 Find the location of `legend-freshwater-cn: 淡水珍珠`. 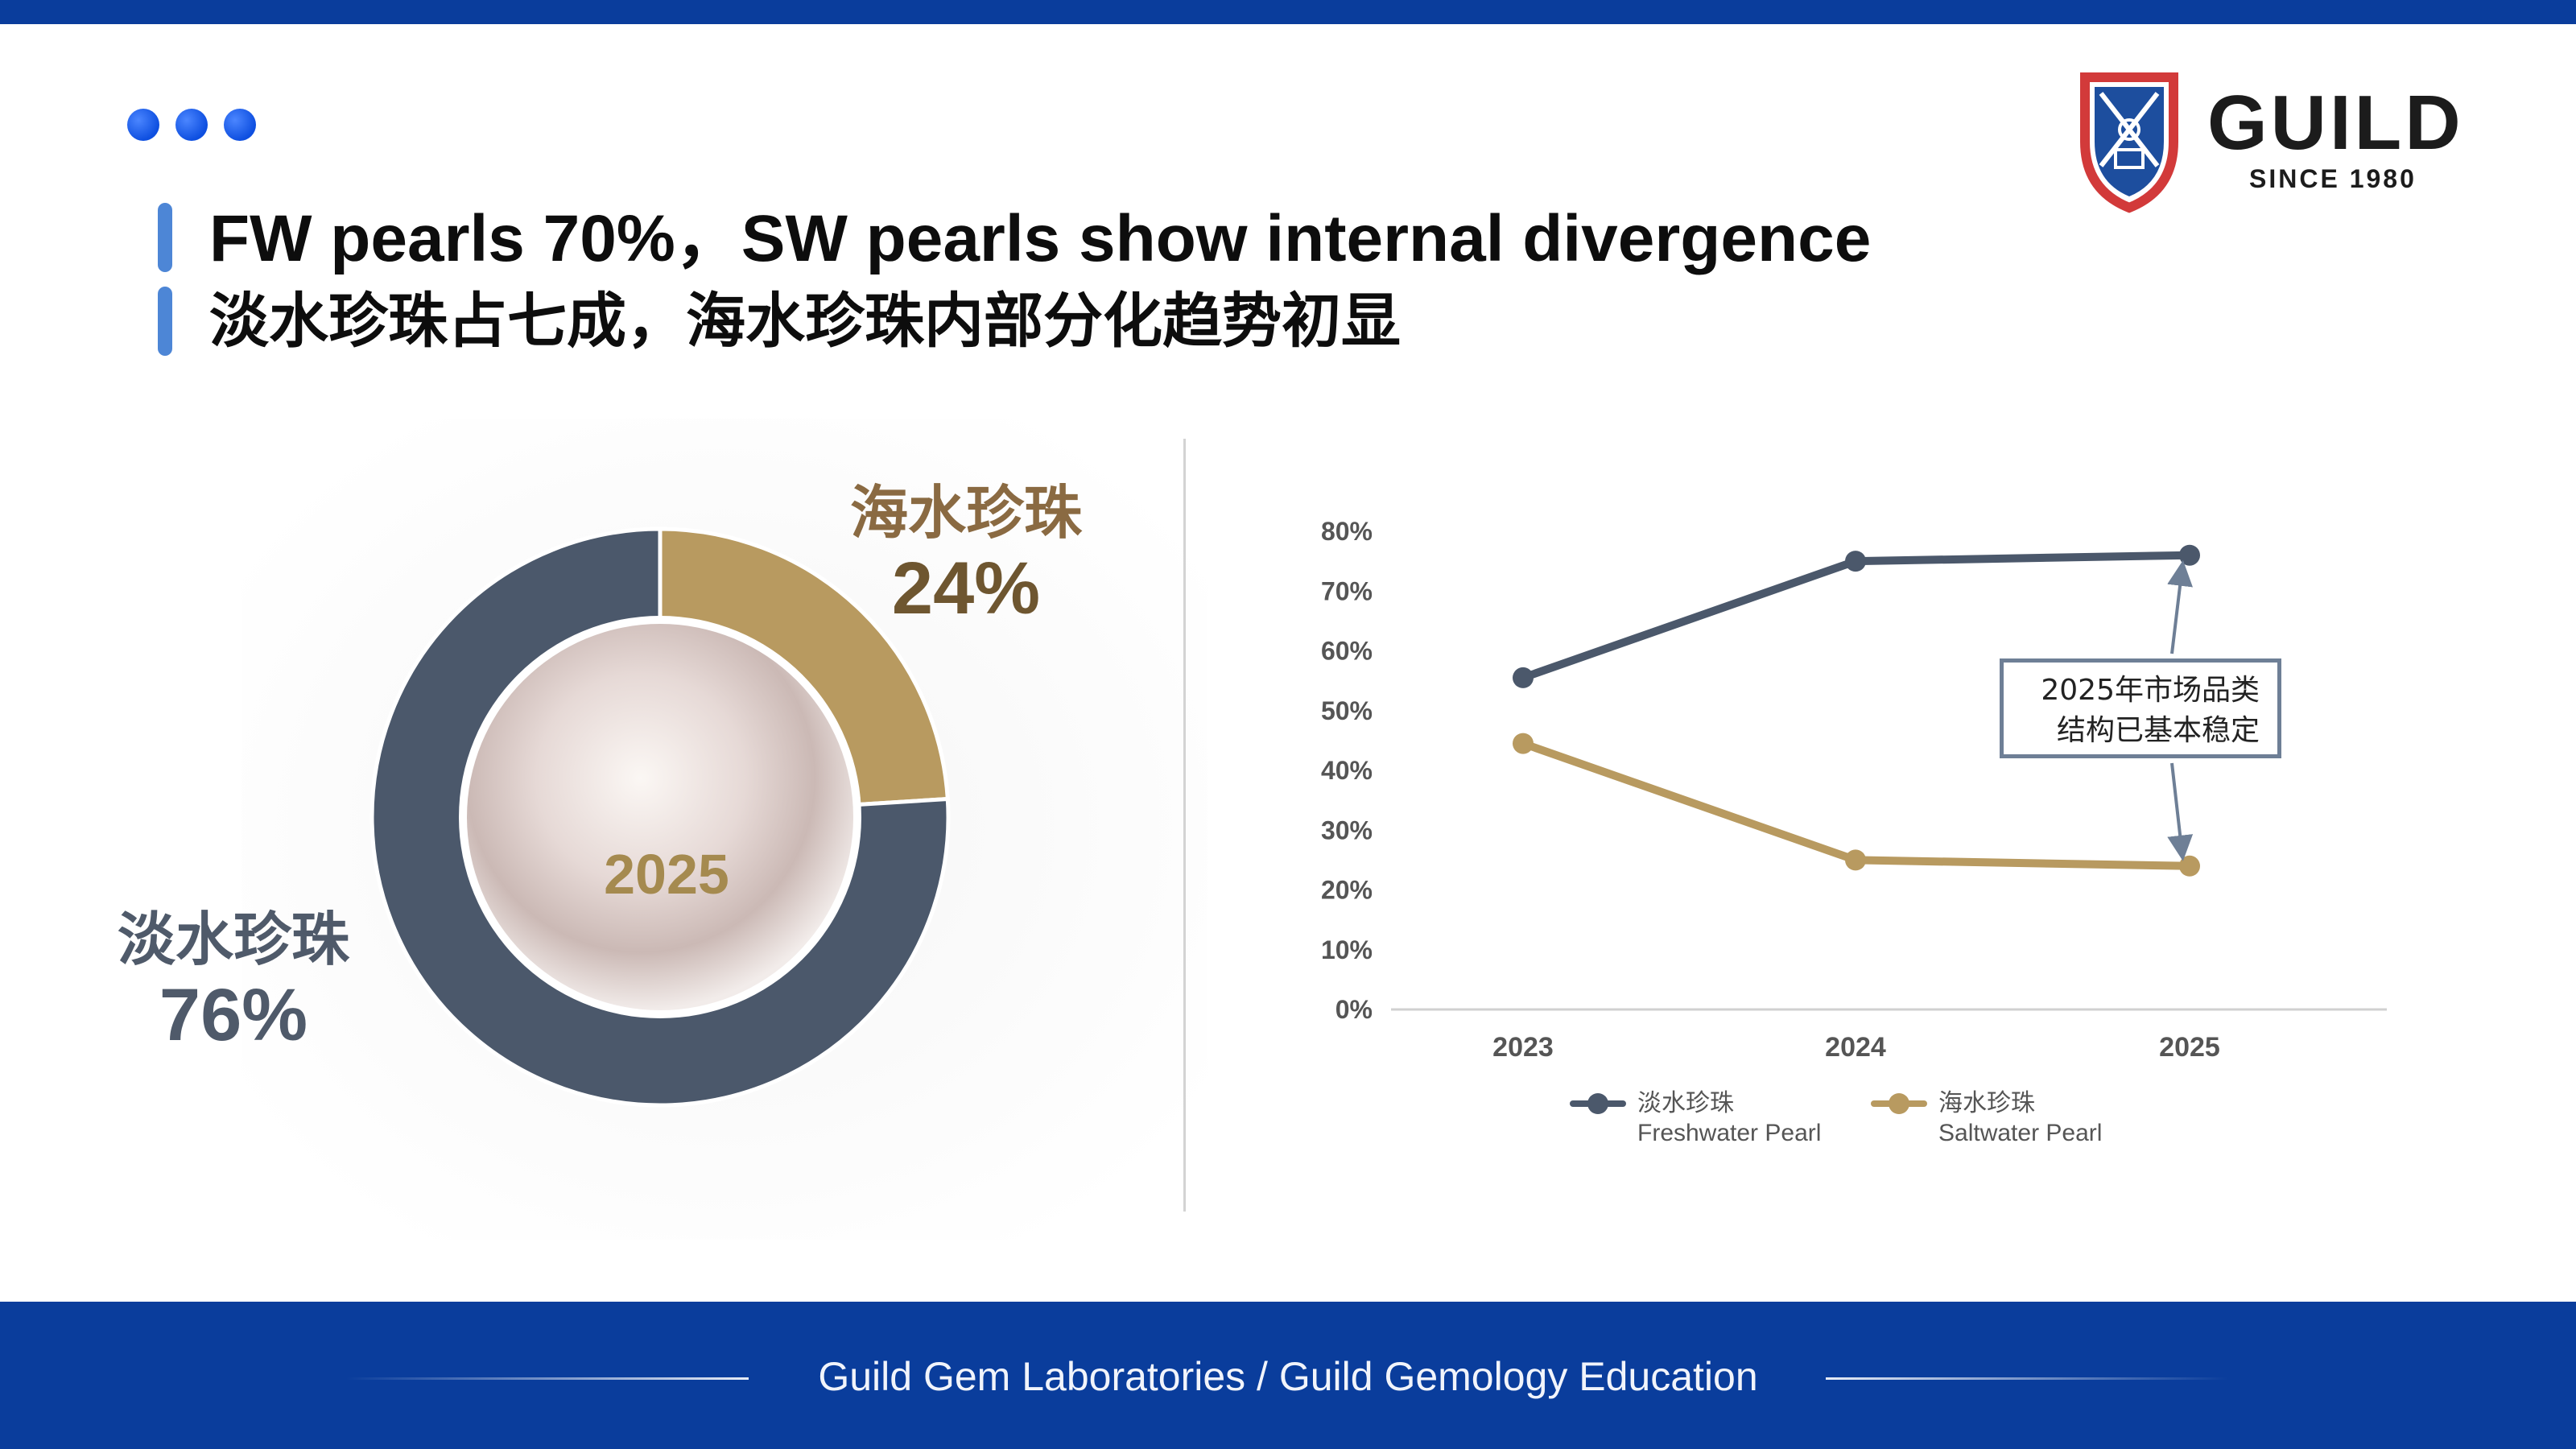

legend-freshwater-cn: 淡水珍珠 is located at coordinates (1686, 1103).